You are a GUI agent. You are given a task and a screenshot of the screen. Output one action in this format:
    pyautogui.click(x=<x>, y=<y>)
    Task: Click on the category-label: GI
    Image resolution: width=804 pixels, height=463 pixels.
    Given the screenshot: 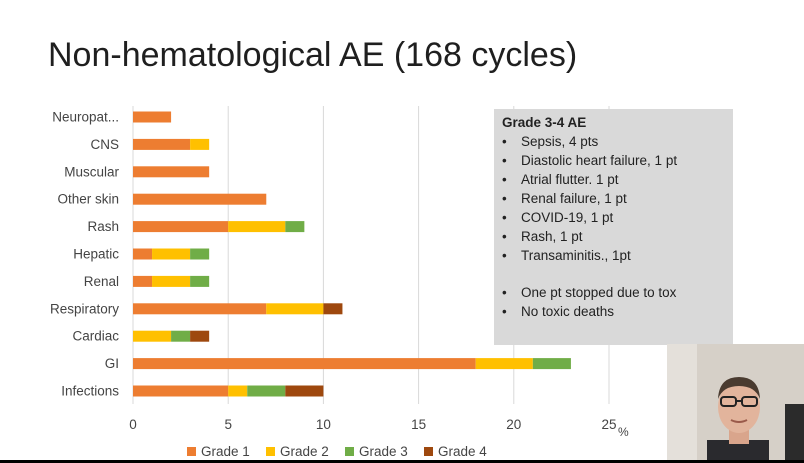 What is the action you would take?
    pyautogui.click(x=112, y=363)
    